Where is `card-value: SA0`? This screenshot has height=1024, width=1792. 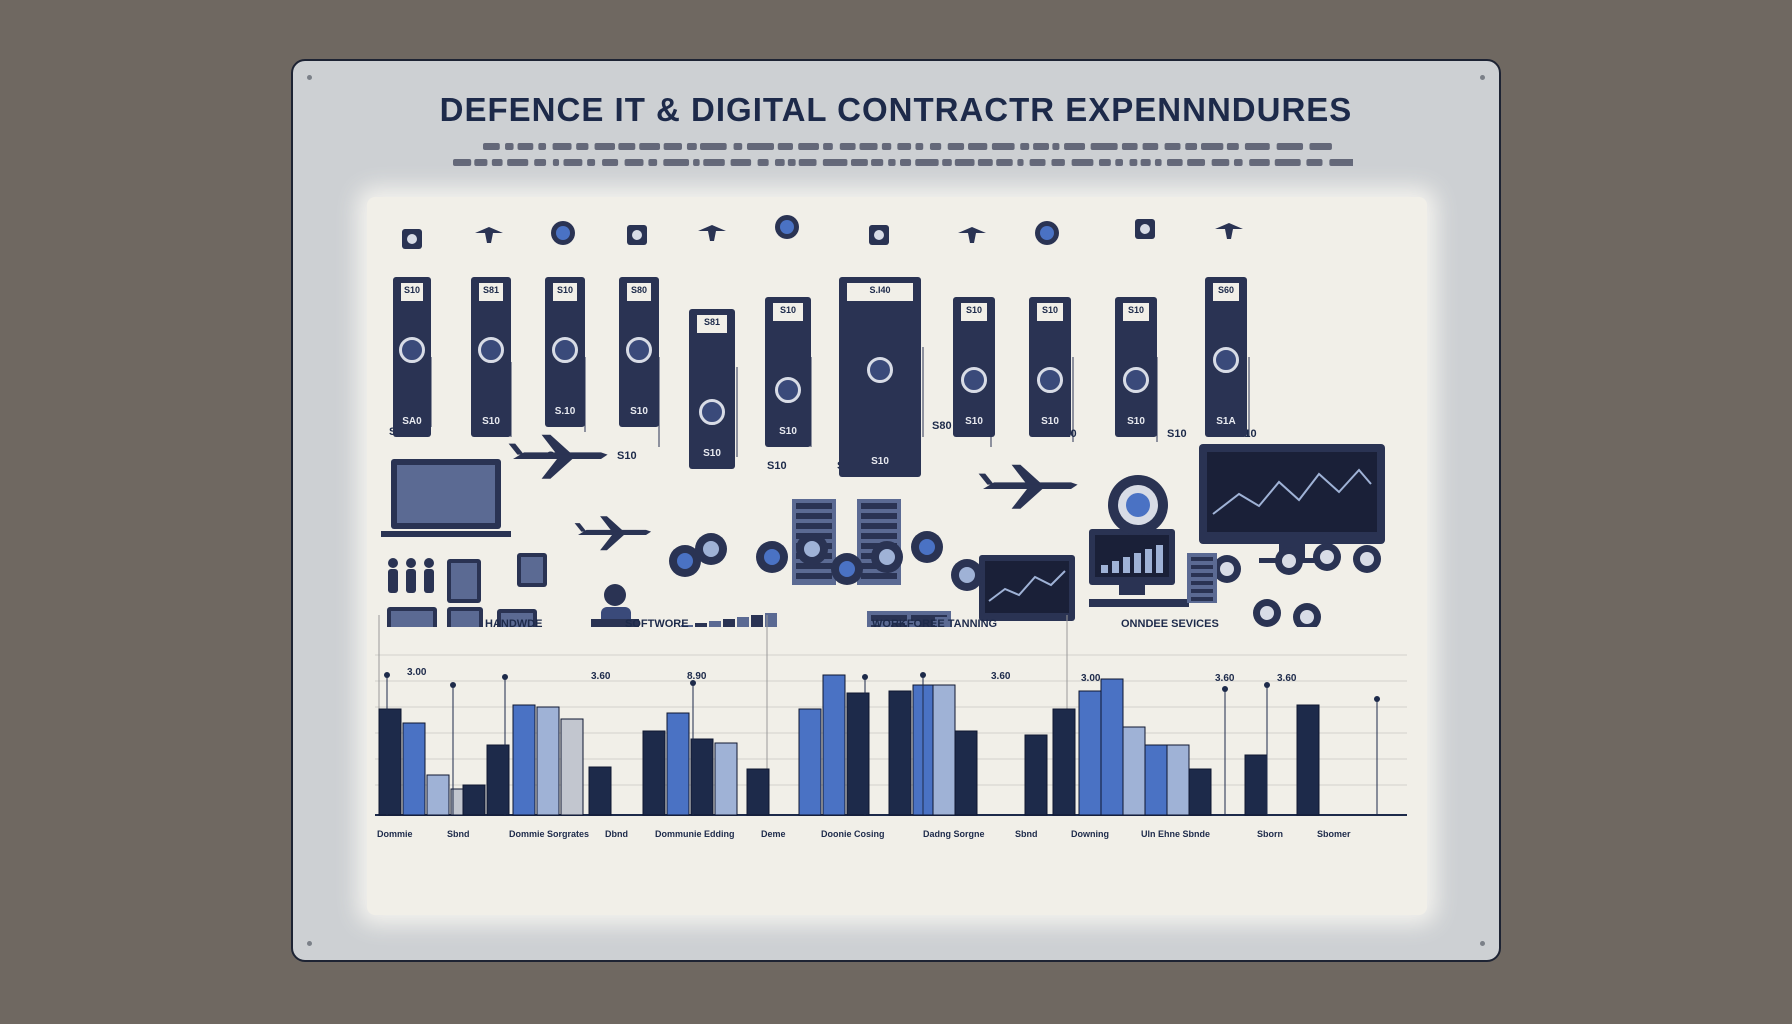
card-value: SA0 is located at coordinates (412, 421).